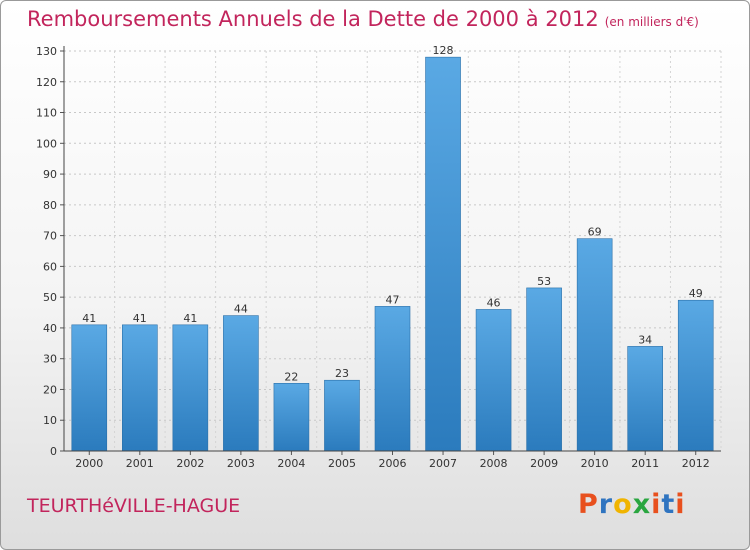  I want to click on bar-value-label: 53, so click(544, 281).